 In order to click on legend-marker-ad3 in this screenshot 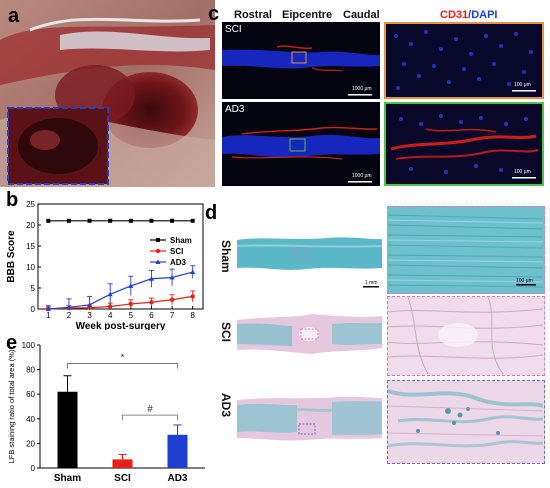, I will do `click(158, 261)`.